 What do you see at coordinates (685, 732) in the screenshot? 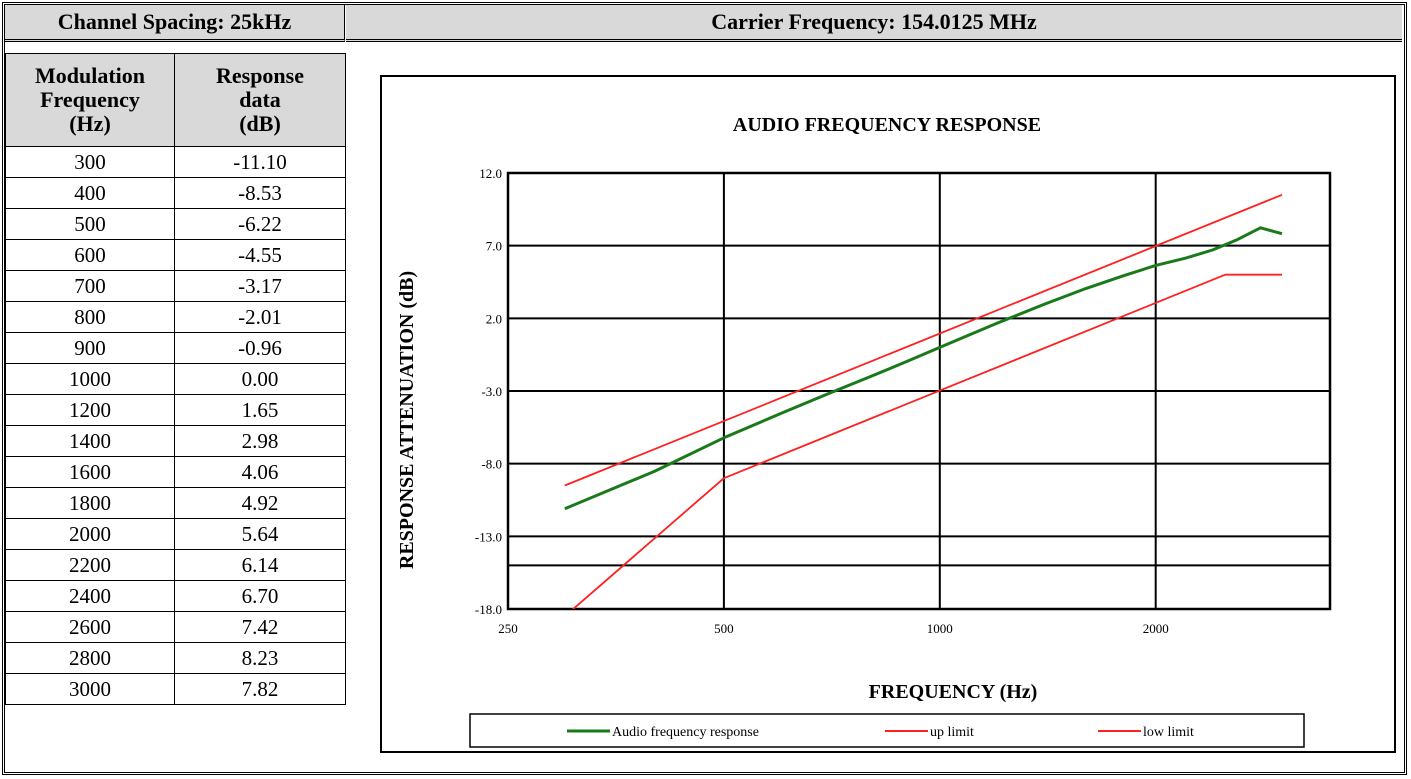
I see `legend-label-audio: Audio frequency response` at bounding box center [685, 732].